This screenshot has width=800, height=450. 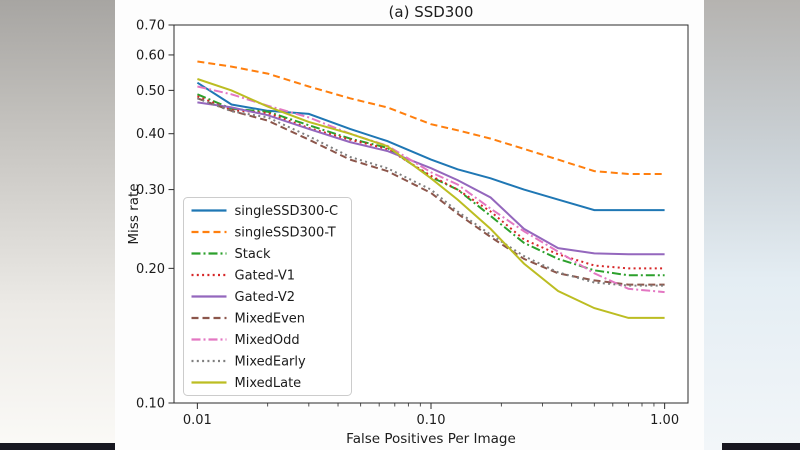 I want to click on background-right, so click(x=752, y=225).